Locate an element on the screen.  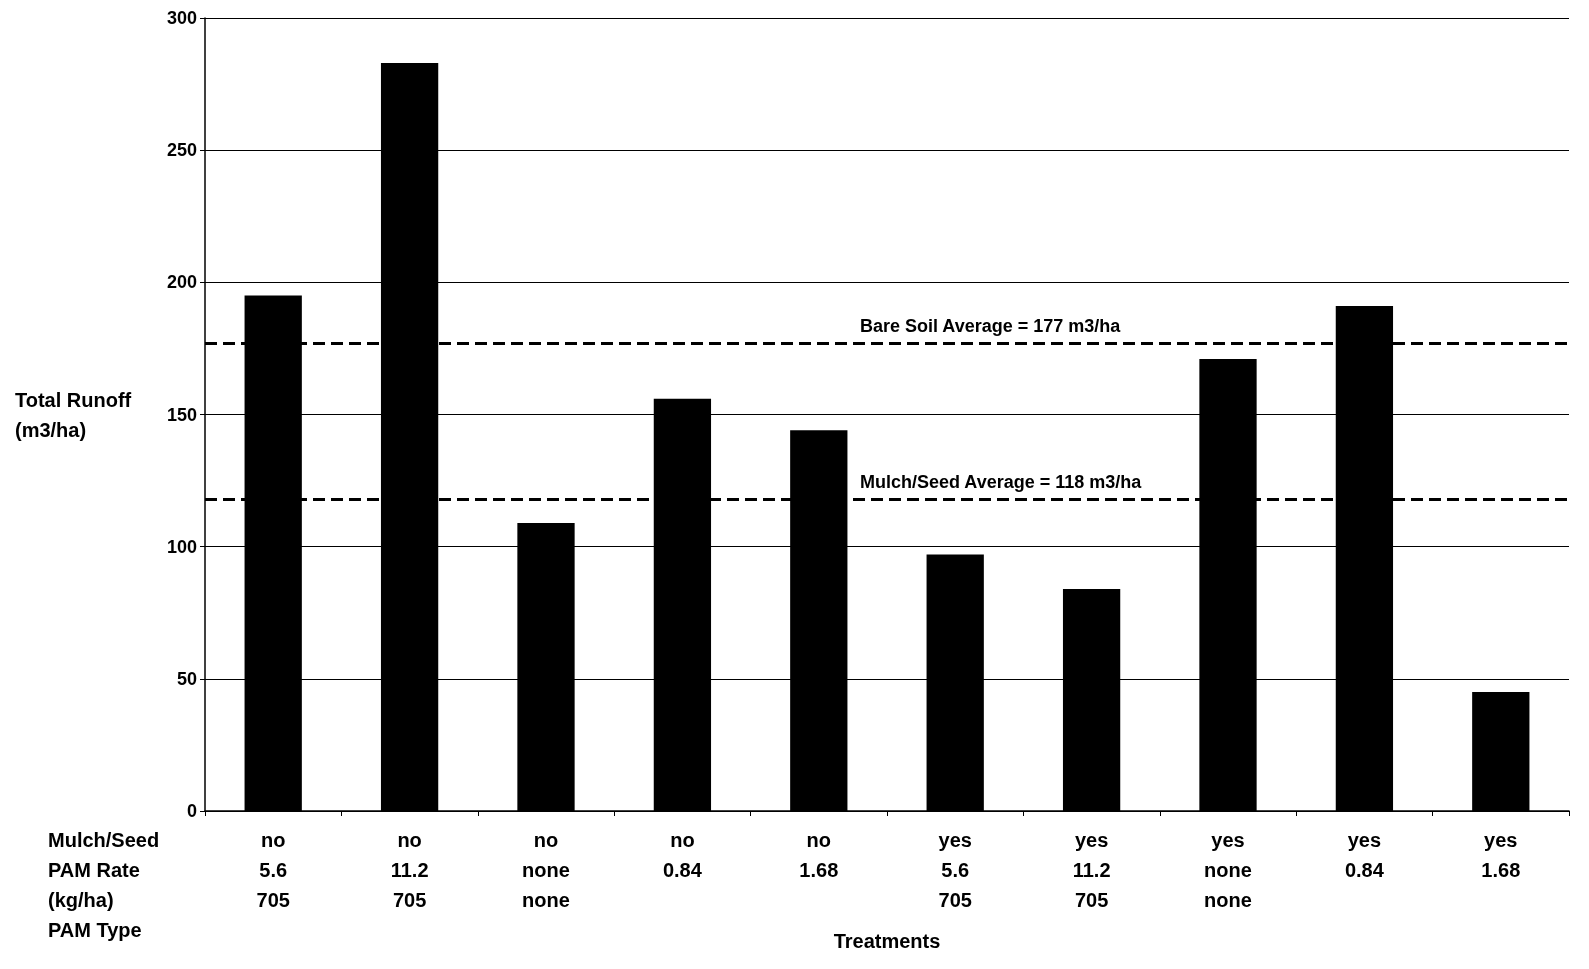
ref-line-label: Mulch/Seed Average = 118 m3/ha is located at coordinates (1001, 482).